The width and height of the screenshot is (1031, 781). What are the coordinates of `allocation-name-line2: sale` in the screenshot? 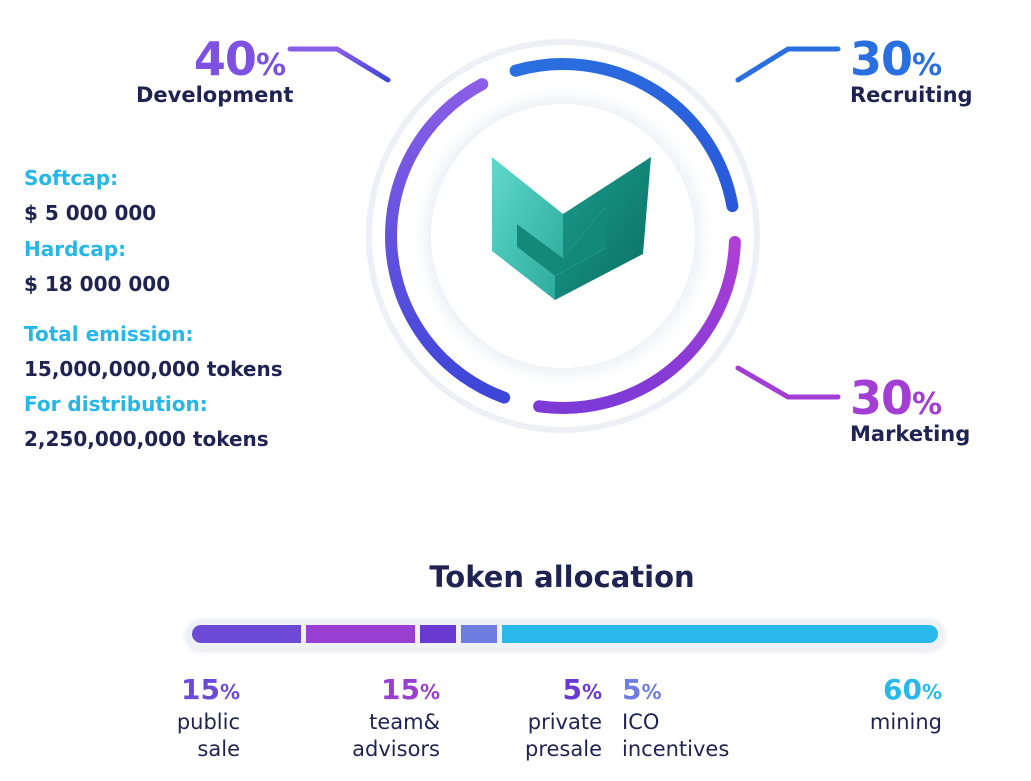 It's located at (218, 749).